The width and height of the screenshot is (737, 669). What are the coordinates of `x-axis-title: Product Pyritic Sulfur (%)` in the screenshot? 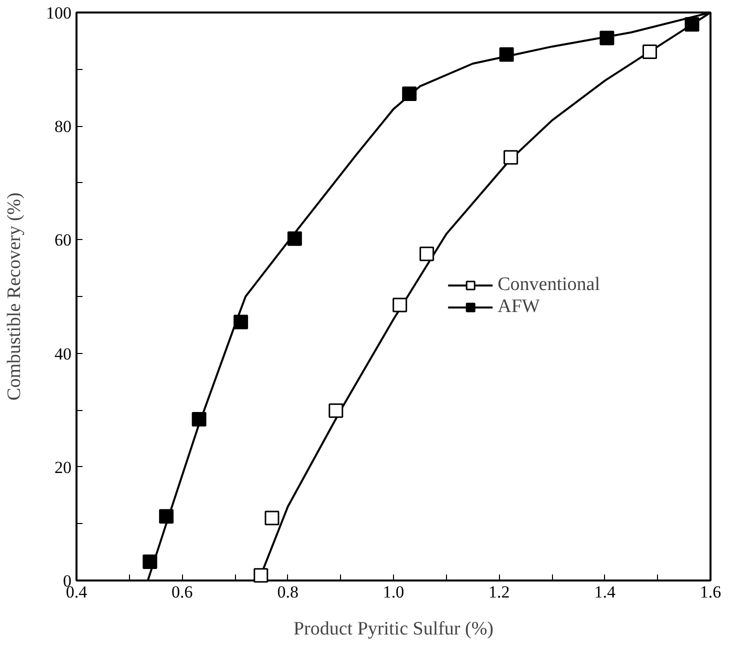 It's located at (394, 629).